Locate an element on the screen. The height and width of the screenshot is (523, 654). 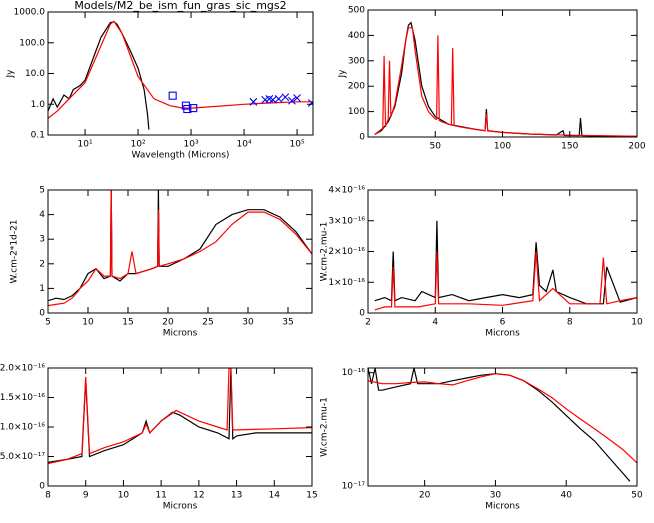
y-tick-label: 2×10⁻¹⁶ is located at coordinates (346, 252).